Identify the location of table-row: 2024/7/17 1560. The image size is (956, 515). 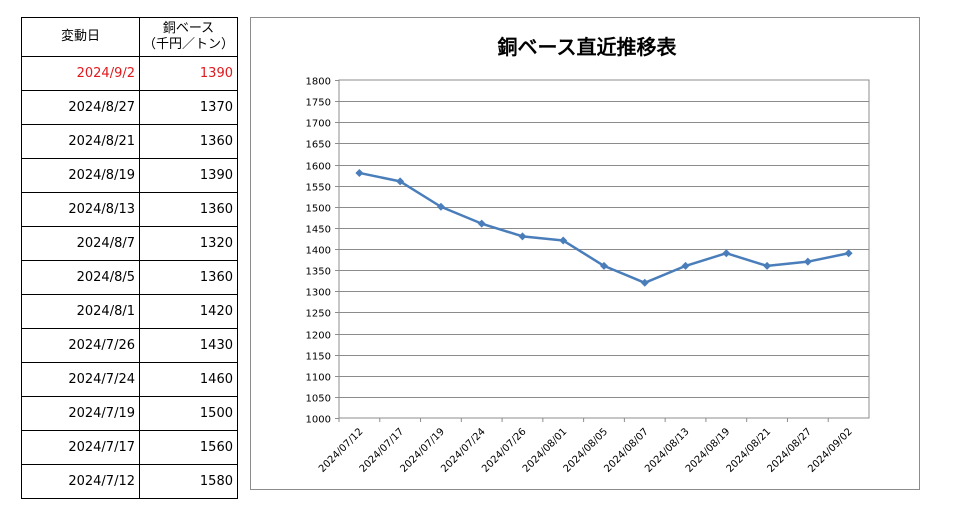
(129, 447).